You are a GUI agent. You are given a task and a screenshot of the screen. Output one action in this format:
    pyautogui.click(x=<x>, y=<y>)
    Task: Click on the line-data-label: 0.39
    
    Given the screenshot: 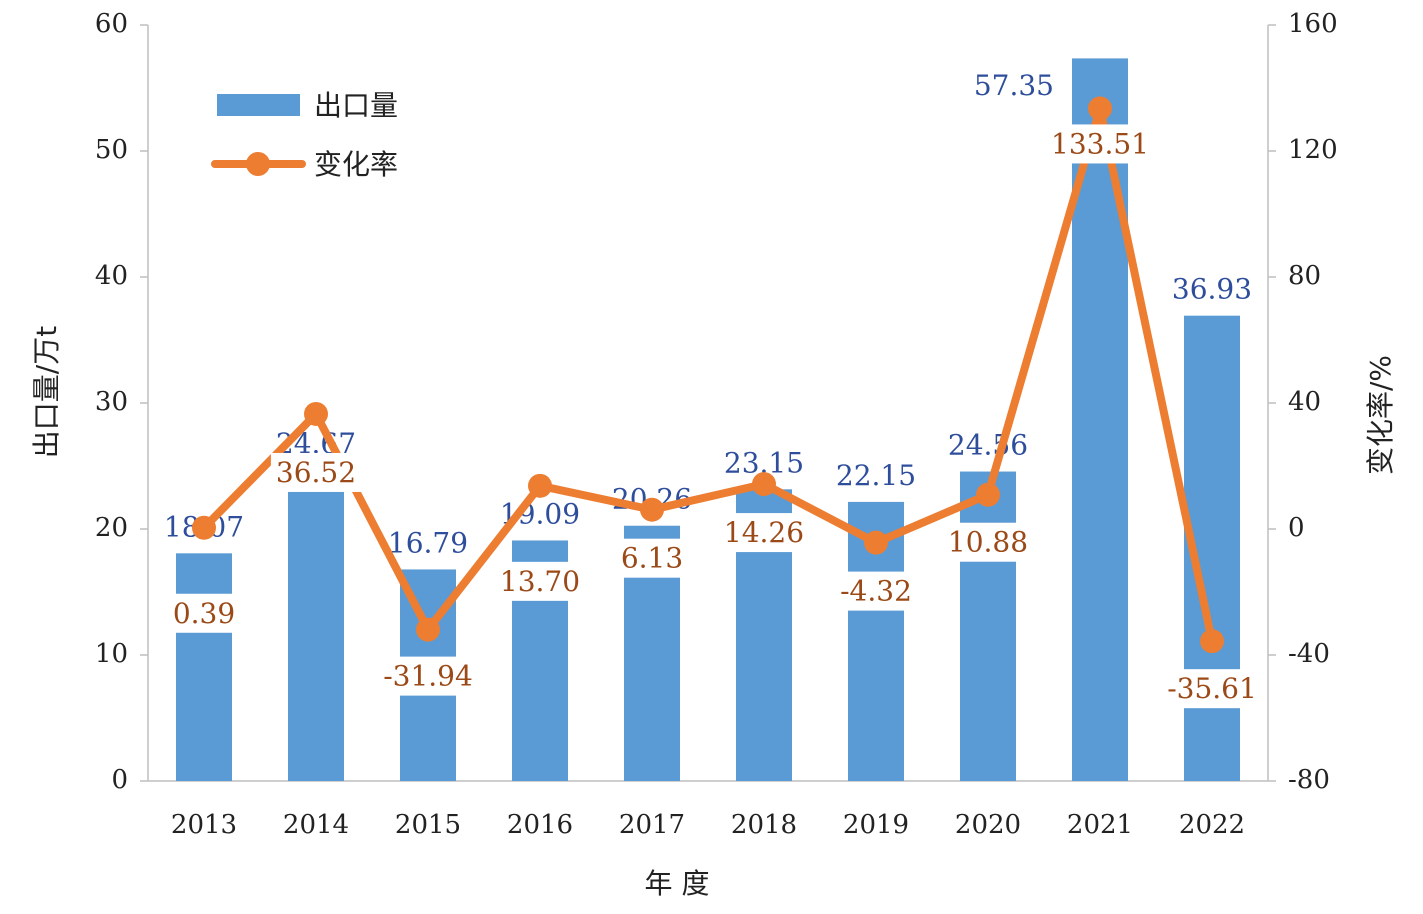 What is the action you would take?
    pyautogui.click(x=204, y=613)
    